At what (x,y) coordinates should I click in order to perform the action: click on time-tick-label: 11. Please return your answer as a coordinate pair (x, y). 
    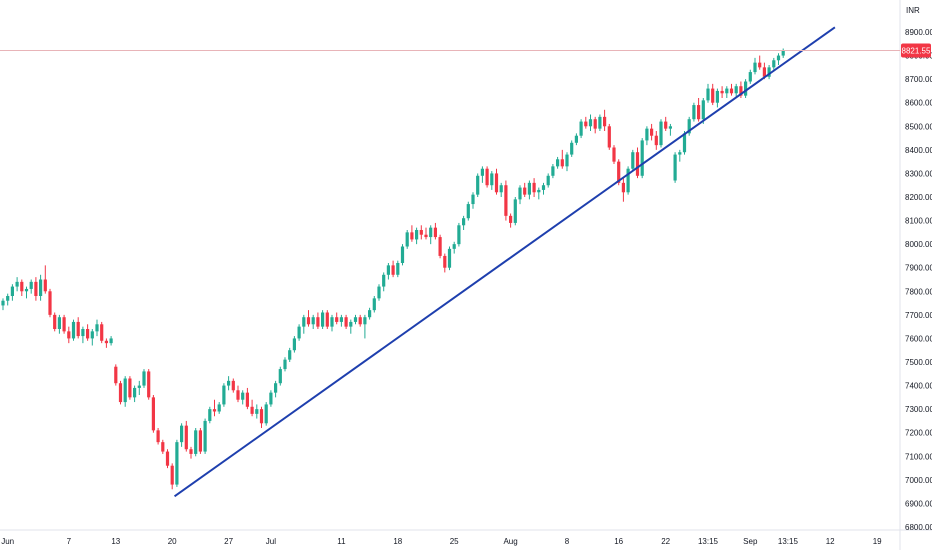
    Looking at the image, I should click on (341, 541).